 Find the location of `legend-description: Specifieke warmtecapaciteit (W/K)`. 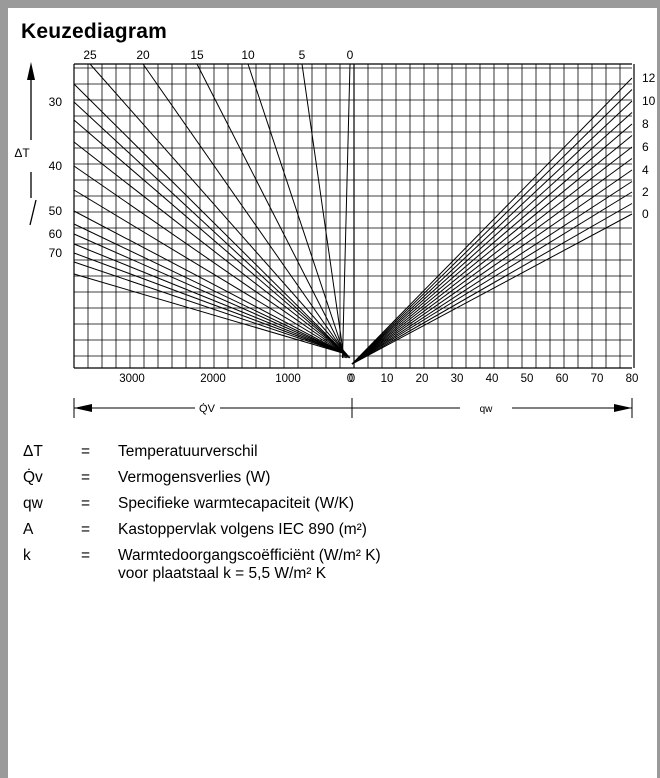

legend-description: Specifieke warmtecapaciteit (W/K) is located at coordinates (236, 503).